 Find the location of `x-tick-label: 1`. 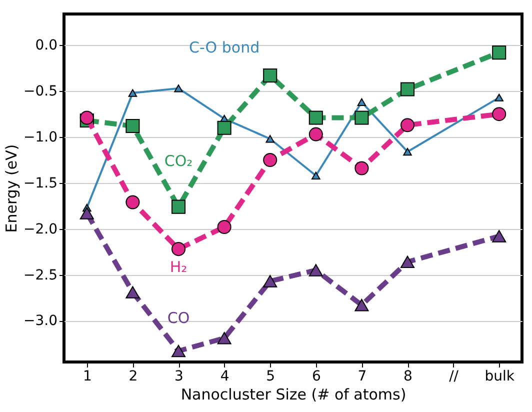

x-tick-label: 1 is located at coordinates (87, 376).